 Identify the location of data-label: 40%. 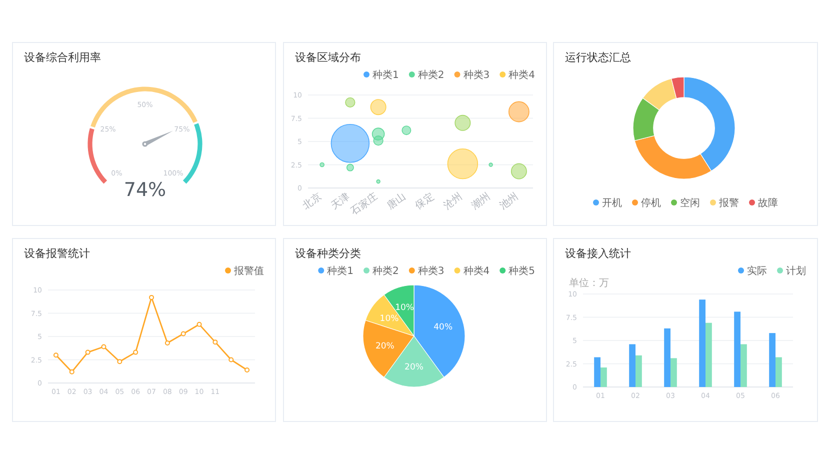
(443, 327).